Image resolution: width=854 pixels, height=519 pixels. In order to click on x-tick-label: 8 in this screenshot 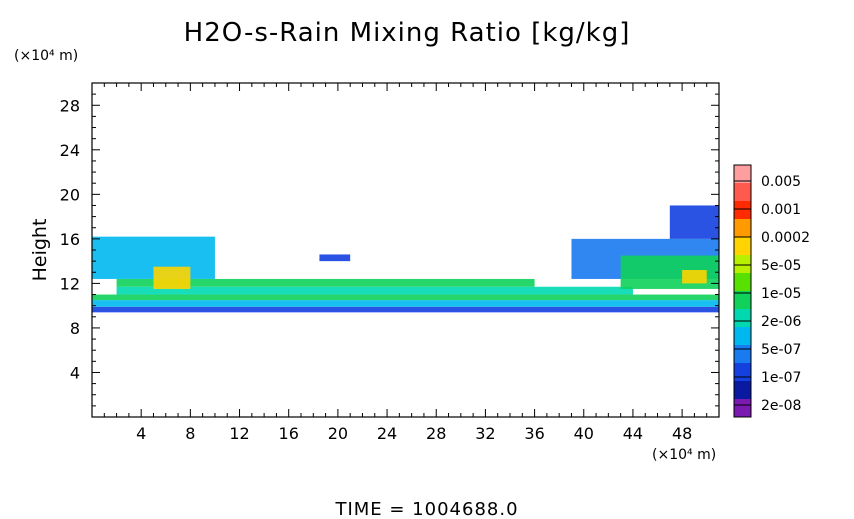, I will do `click(190, 433)`.